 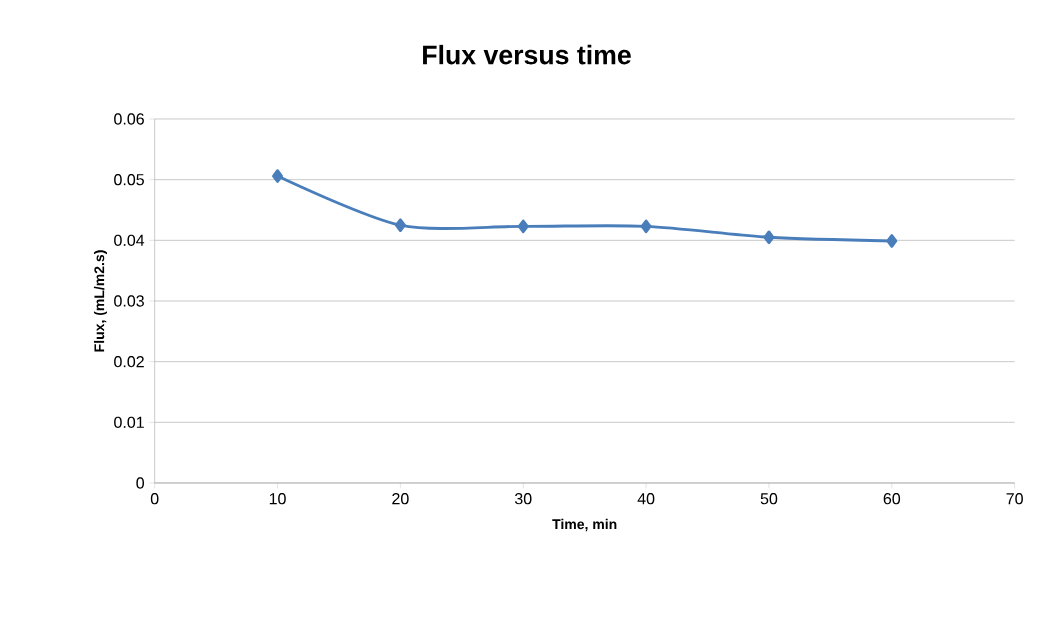 What do you see at coordinates (129, 422) in the screenshot?
I see `y-tick-label: 0.01` at bounding box center [129, 422].